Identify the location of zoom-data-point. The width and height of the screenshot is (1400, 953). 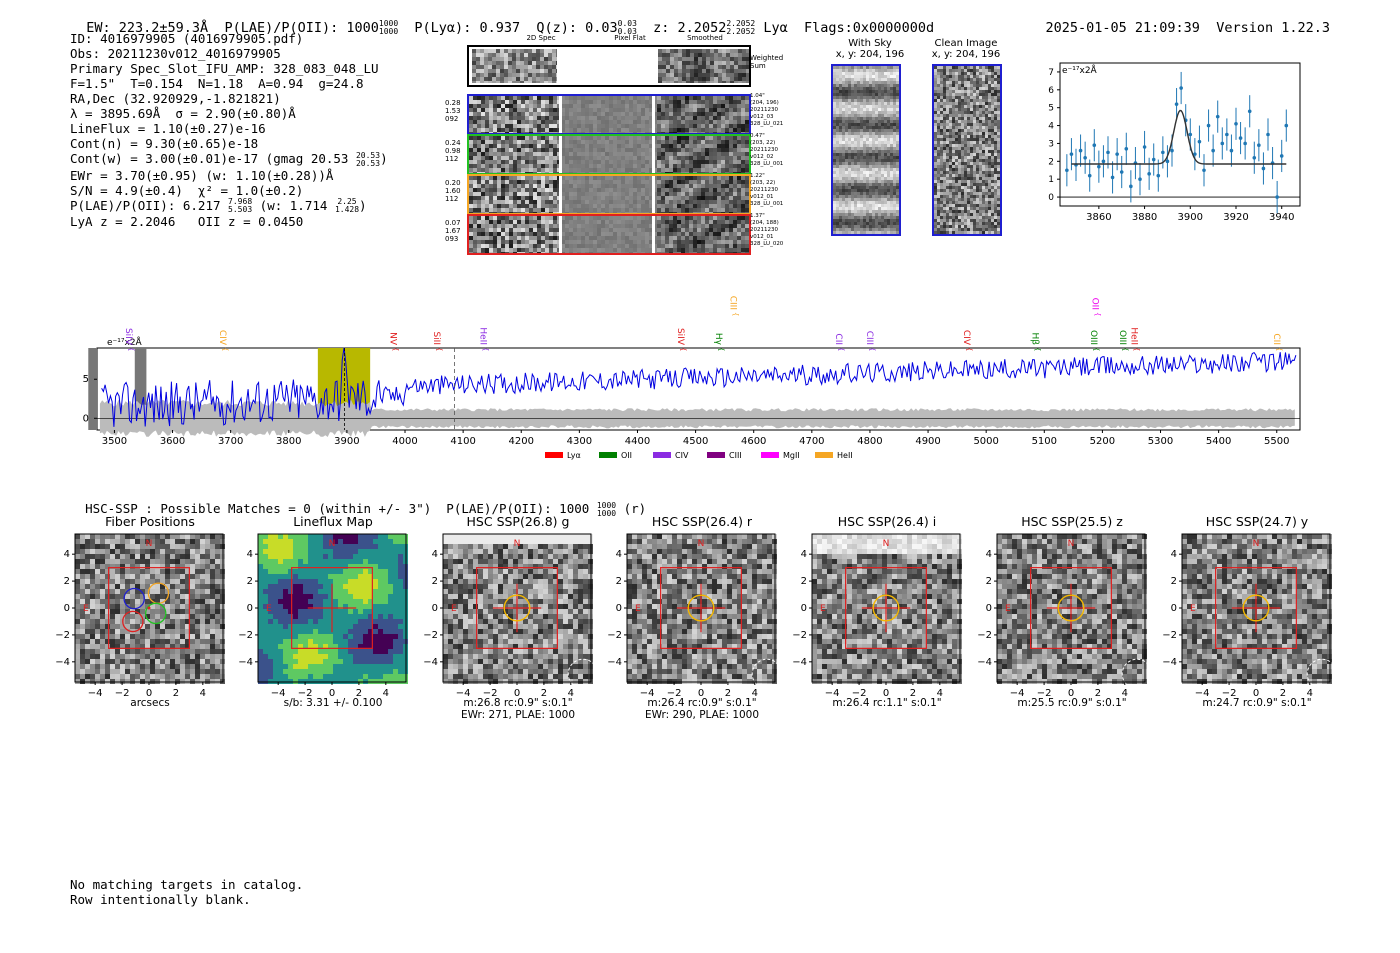
(1286, 125).